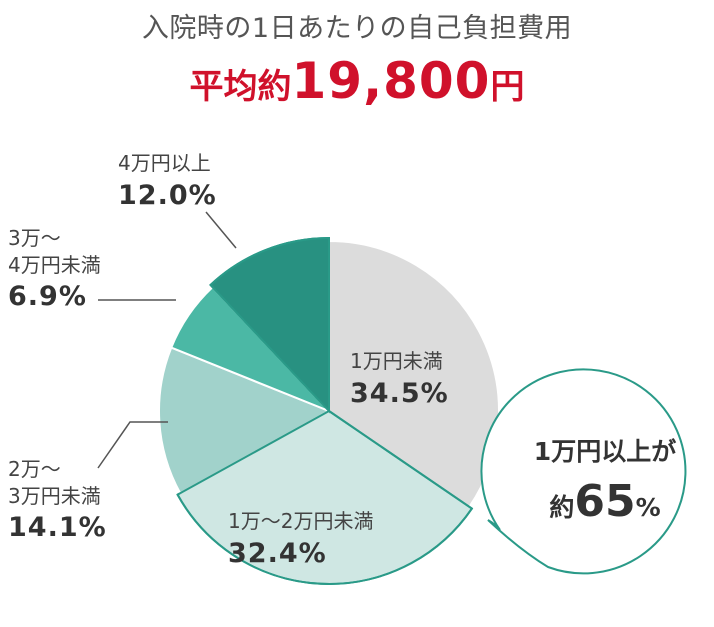 The image size is (714, 627). I want to click on slice-label-4man-ijo: 4万円以上 12.0%, so click(167, 181).